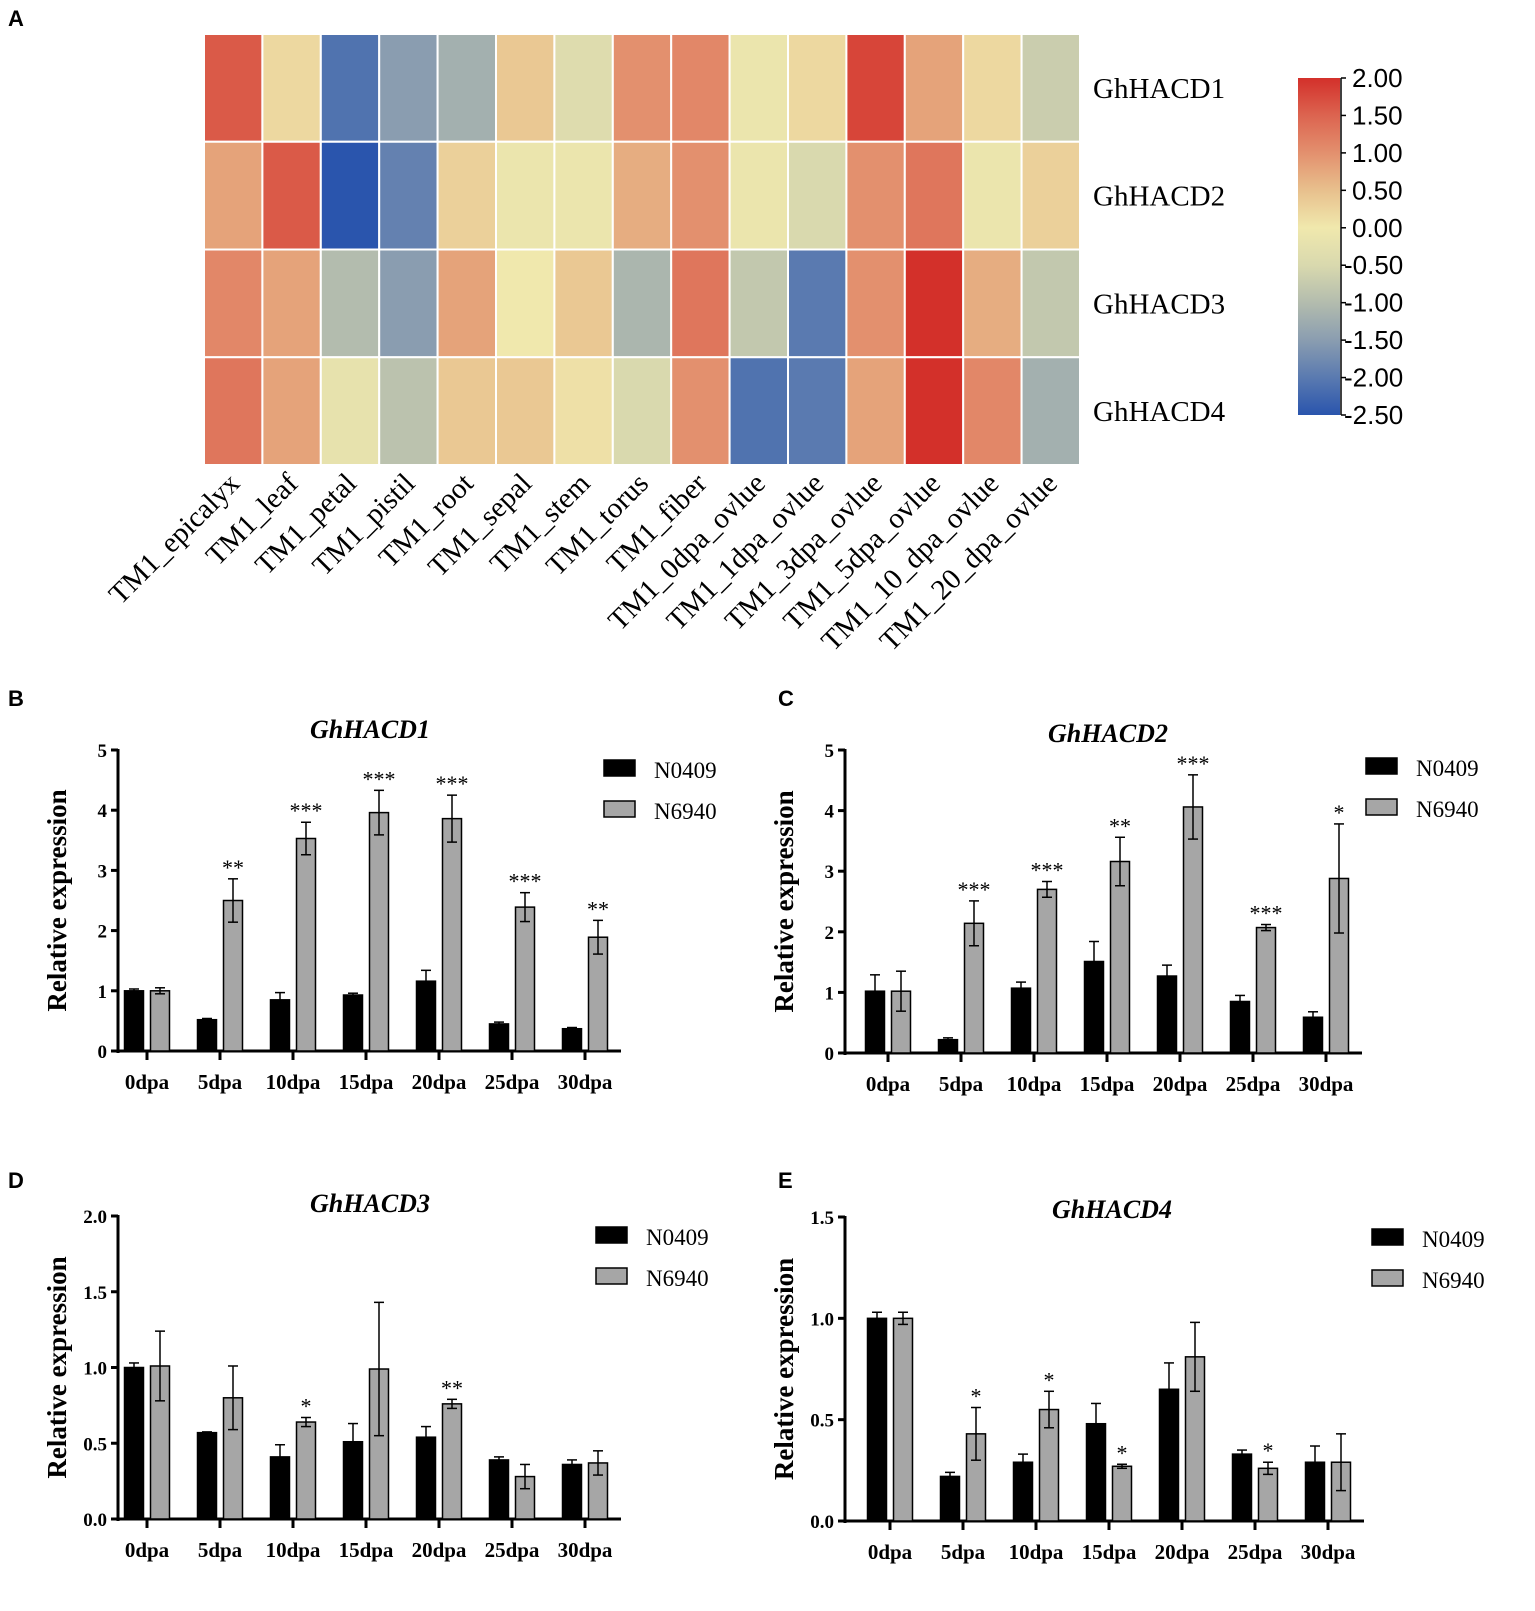 The width and height of the screenshot is (1535, 1611). What do you see at coordinates (1373, 415) in the screenshot?
I see `colorbar-tick-label: -2.50` at bounding box center [1373, 415].